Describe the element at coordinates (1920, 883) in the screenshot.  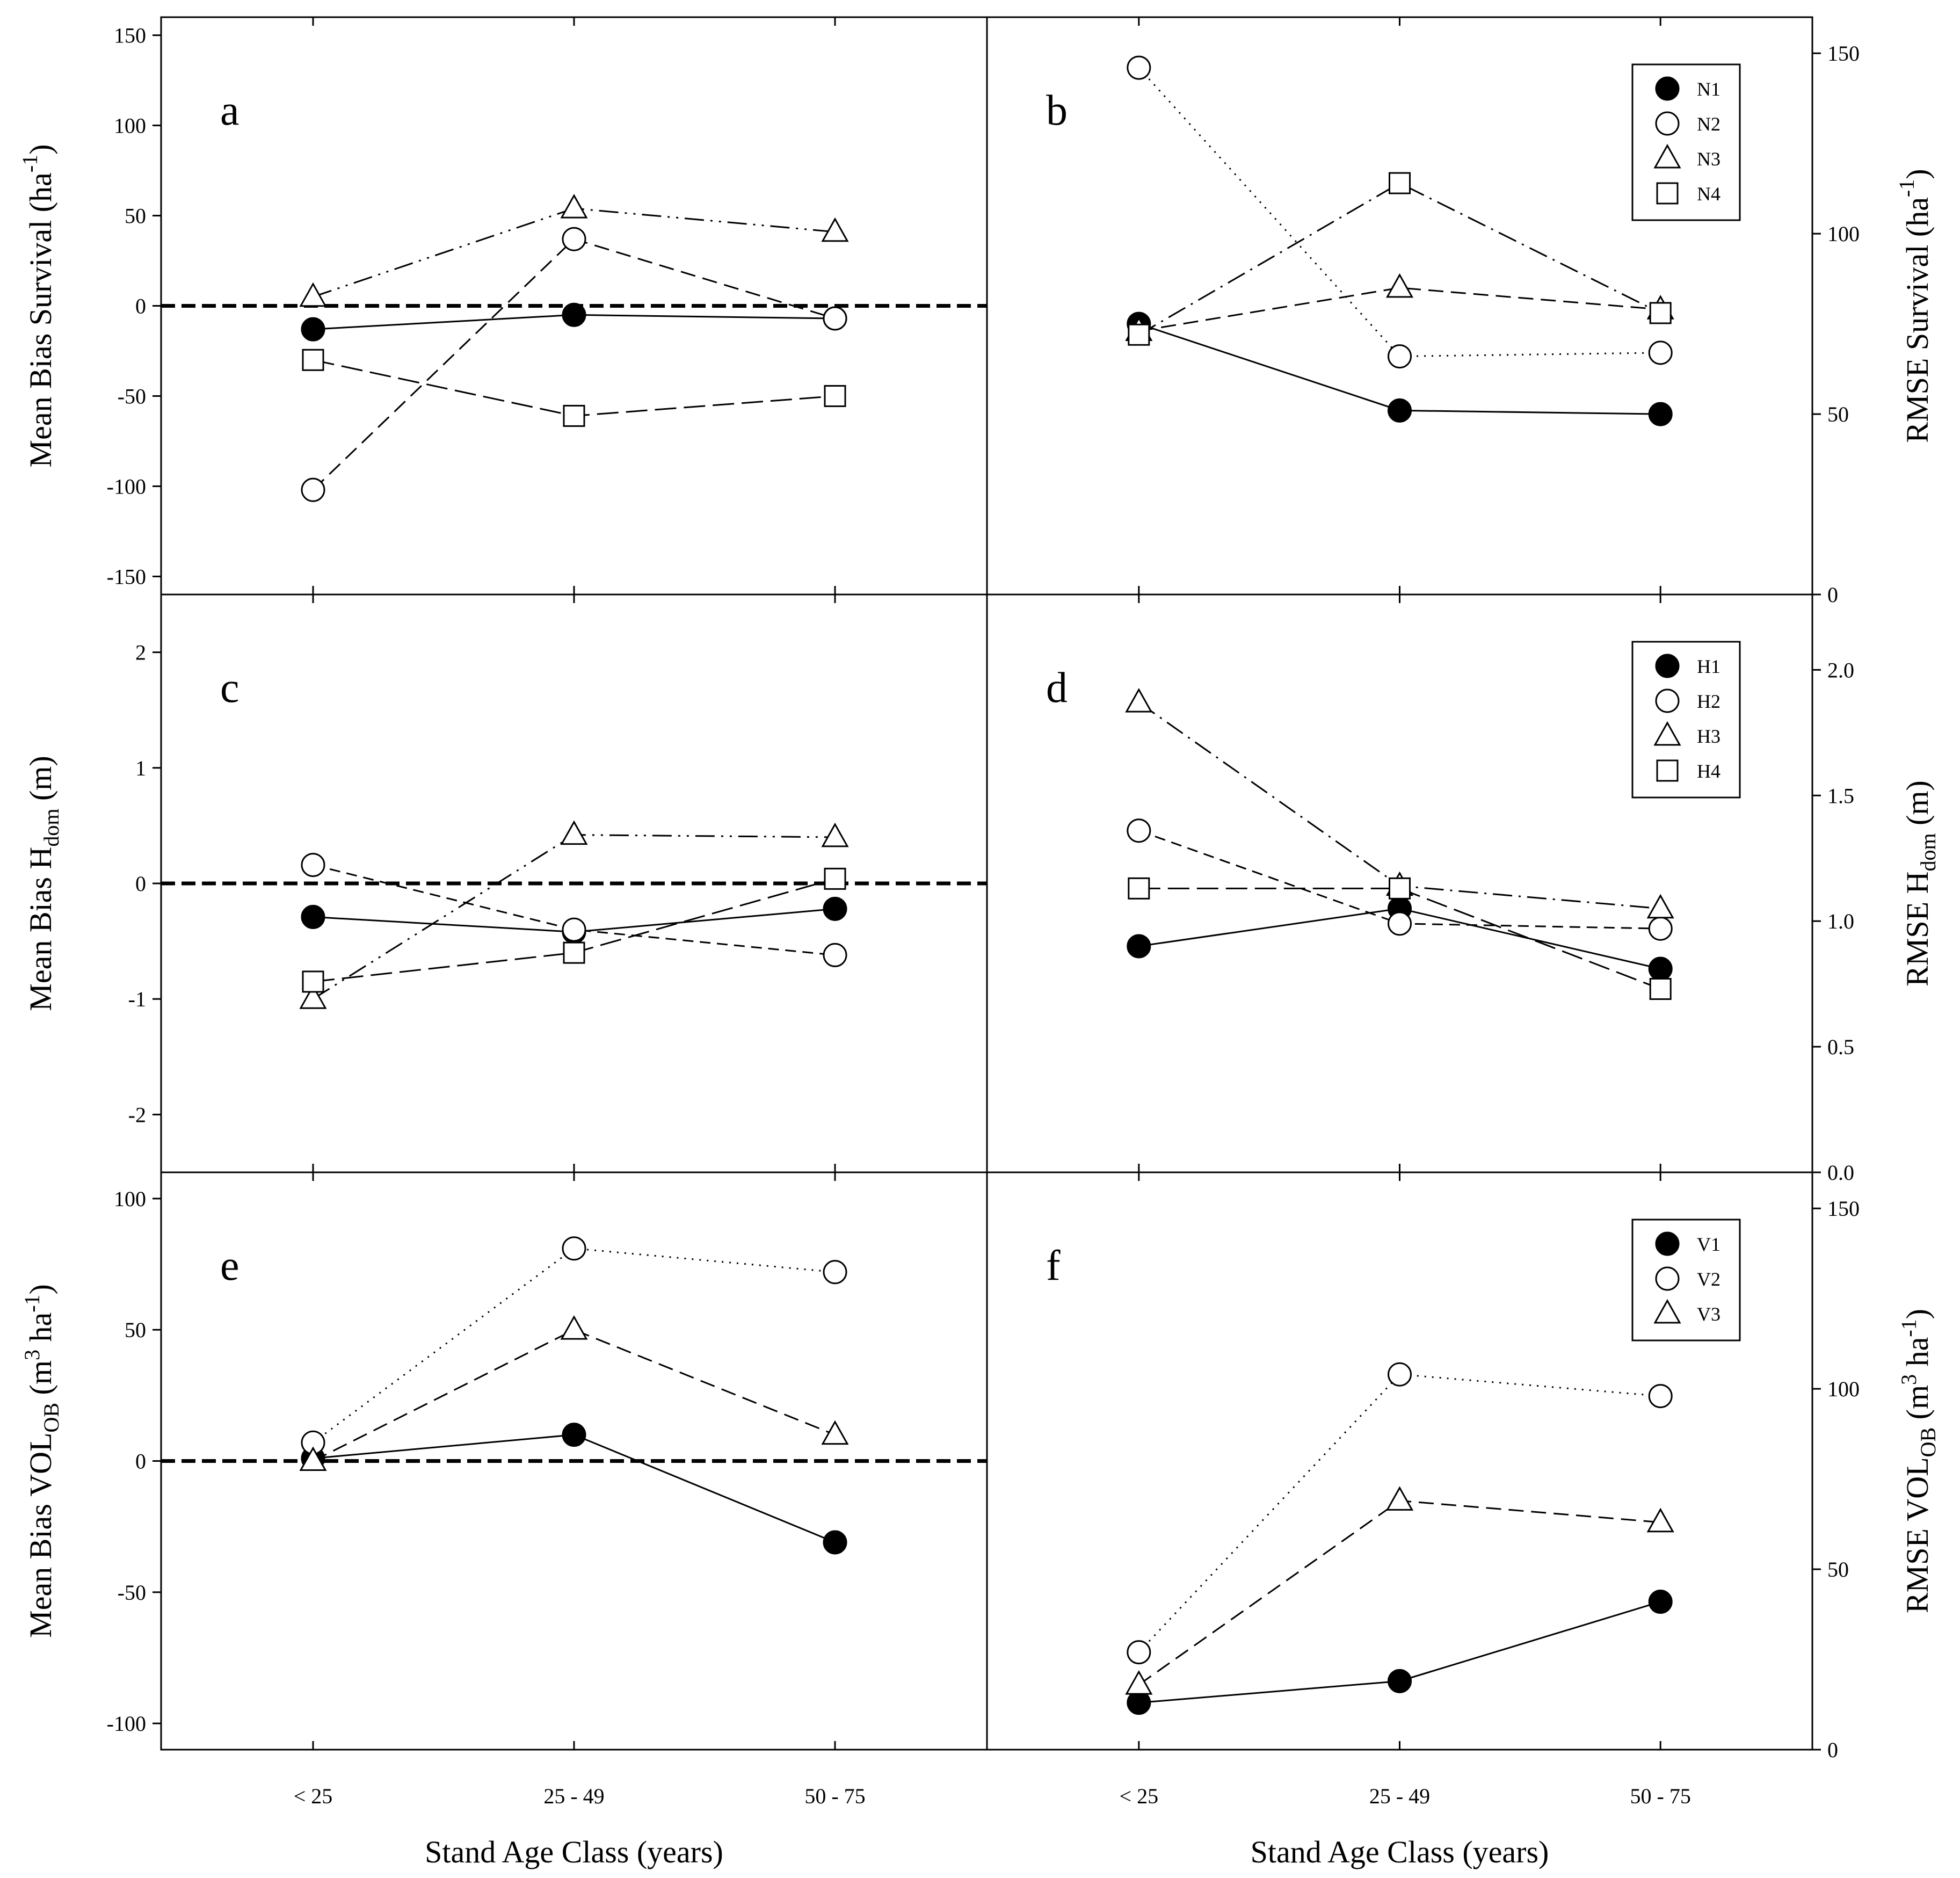
I see `y-axis-label: RMSE Hdom (m)` at that location.